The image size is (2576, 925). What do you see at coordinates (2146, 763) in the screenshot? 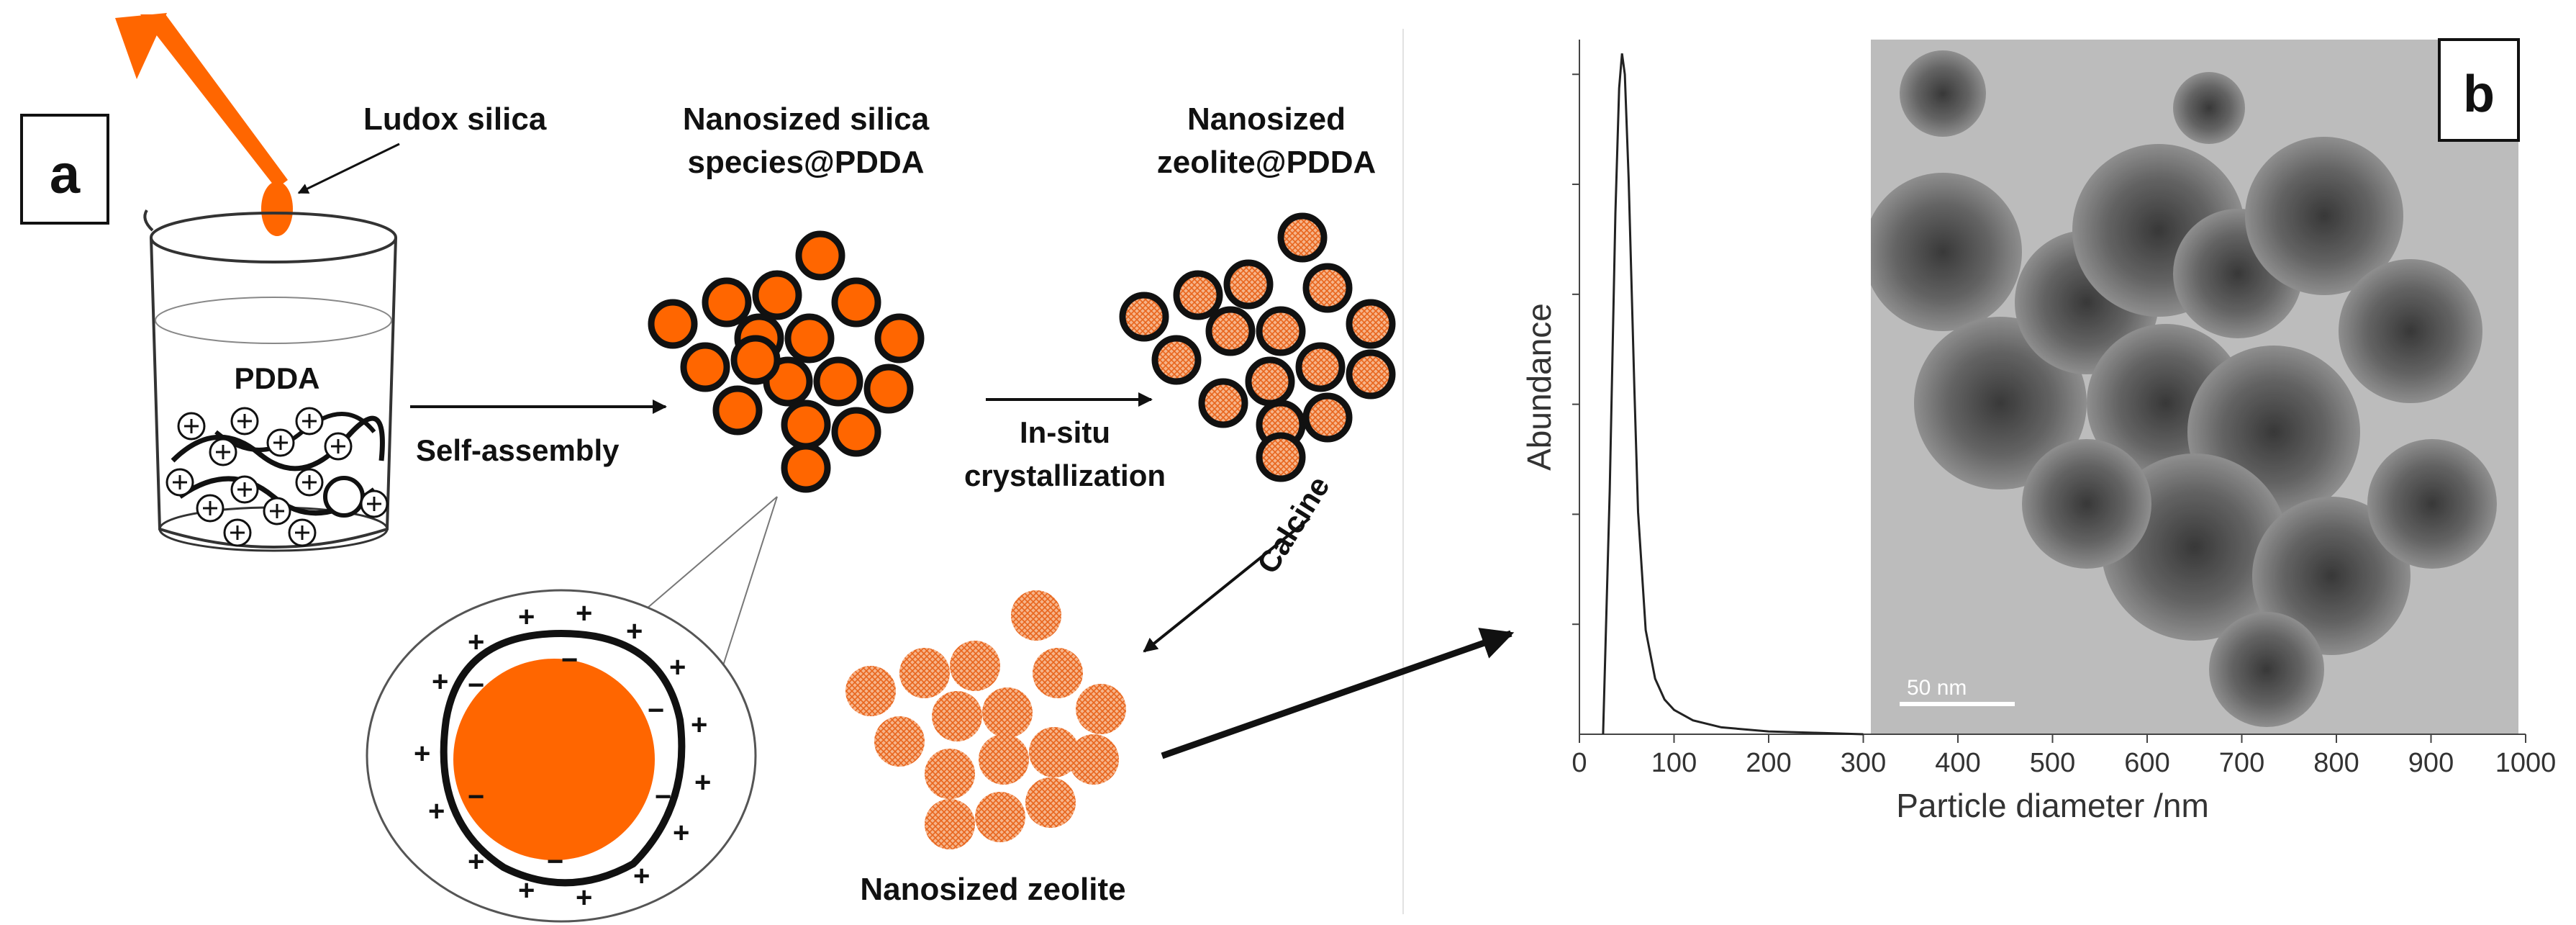
I see `x-tick-label: 600` at bounding box center [2146, 763].